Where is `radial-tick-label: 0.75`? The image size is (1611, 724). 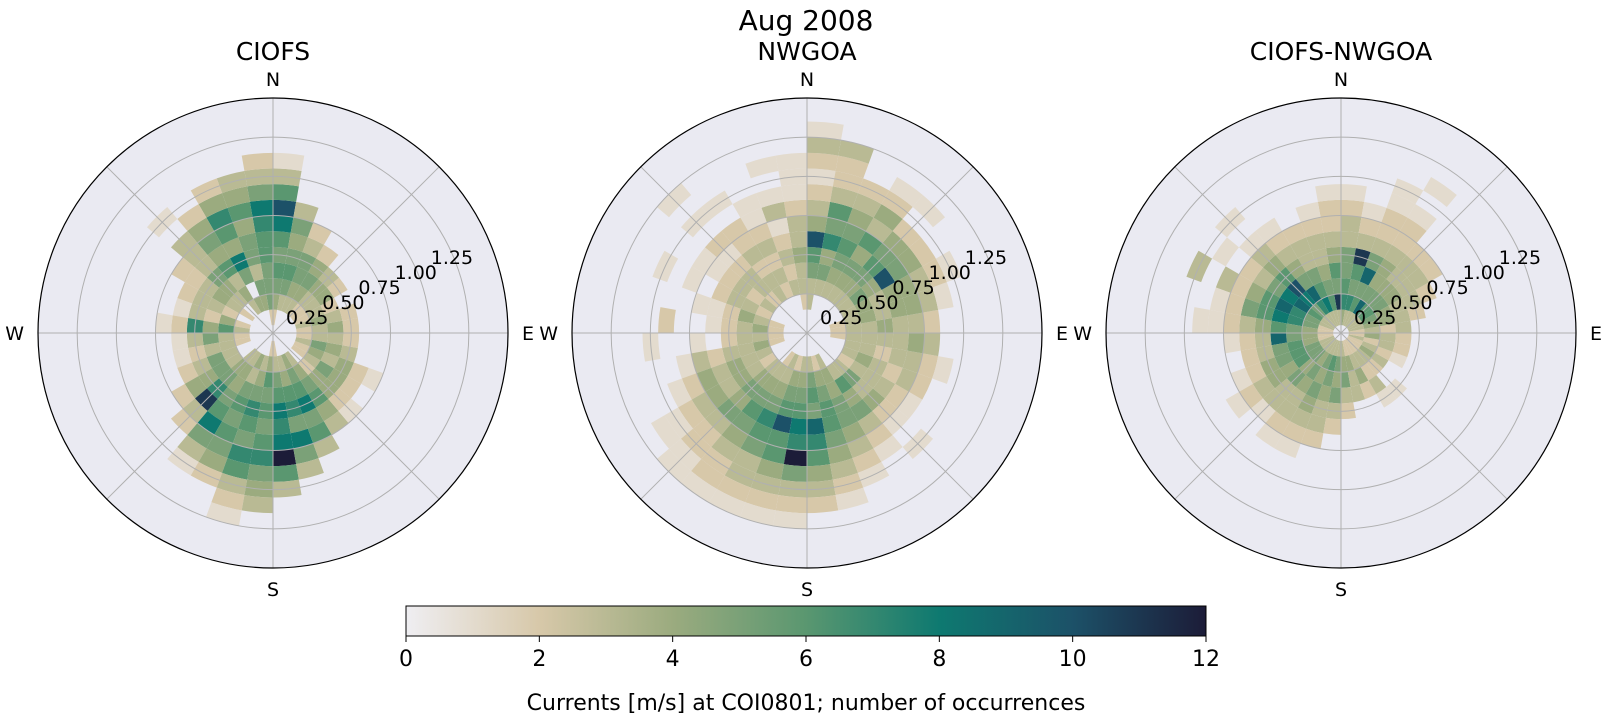 radial-tick-label: 0.75 is located at coordinates (1447, 288).